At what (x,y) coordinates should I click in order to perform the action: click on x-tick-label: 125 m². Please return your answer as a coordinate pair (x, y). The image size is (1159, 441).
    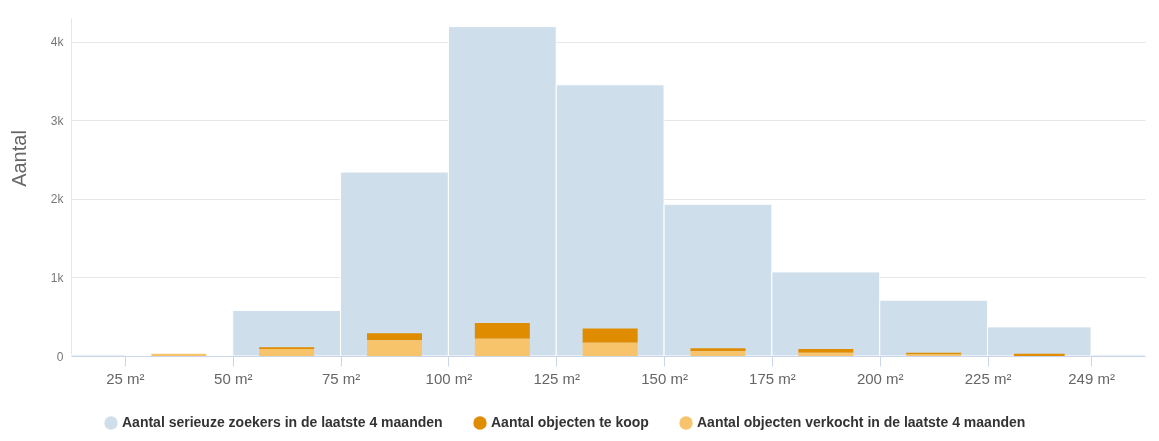
    Looking at the image, I should click on (557, 378).